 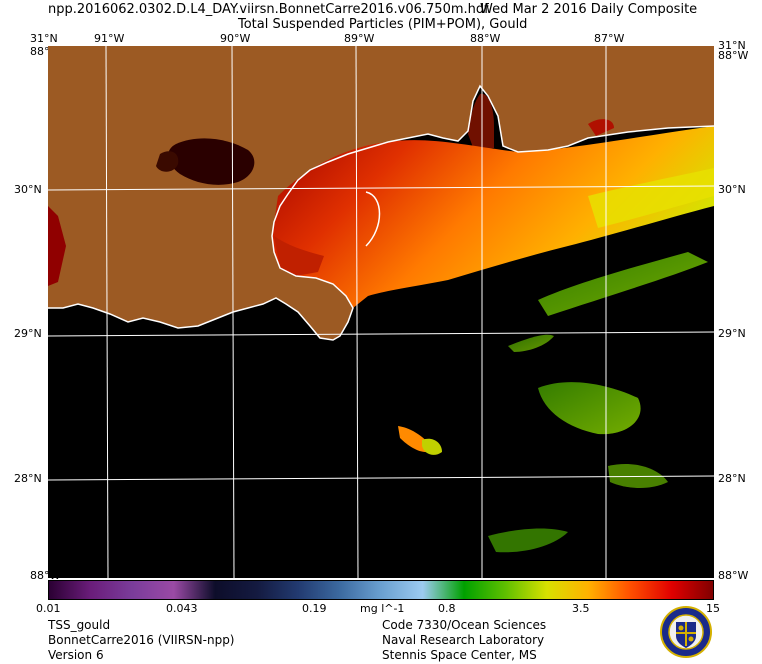 What do you see at coordinates (44, 38) in the screenshot?
I see `lat-label-top-left: 31°N` at bounding box center [44, 38].